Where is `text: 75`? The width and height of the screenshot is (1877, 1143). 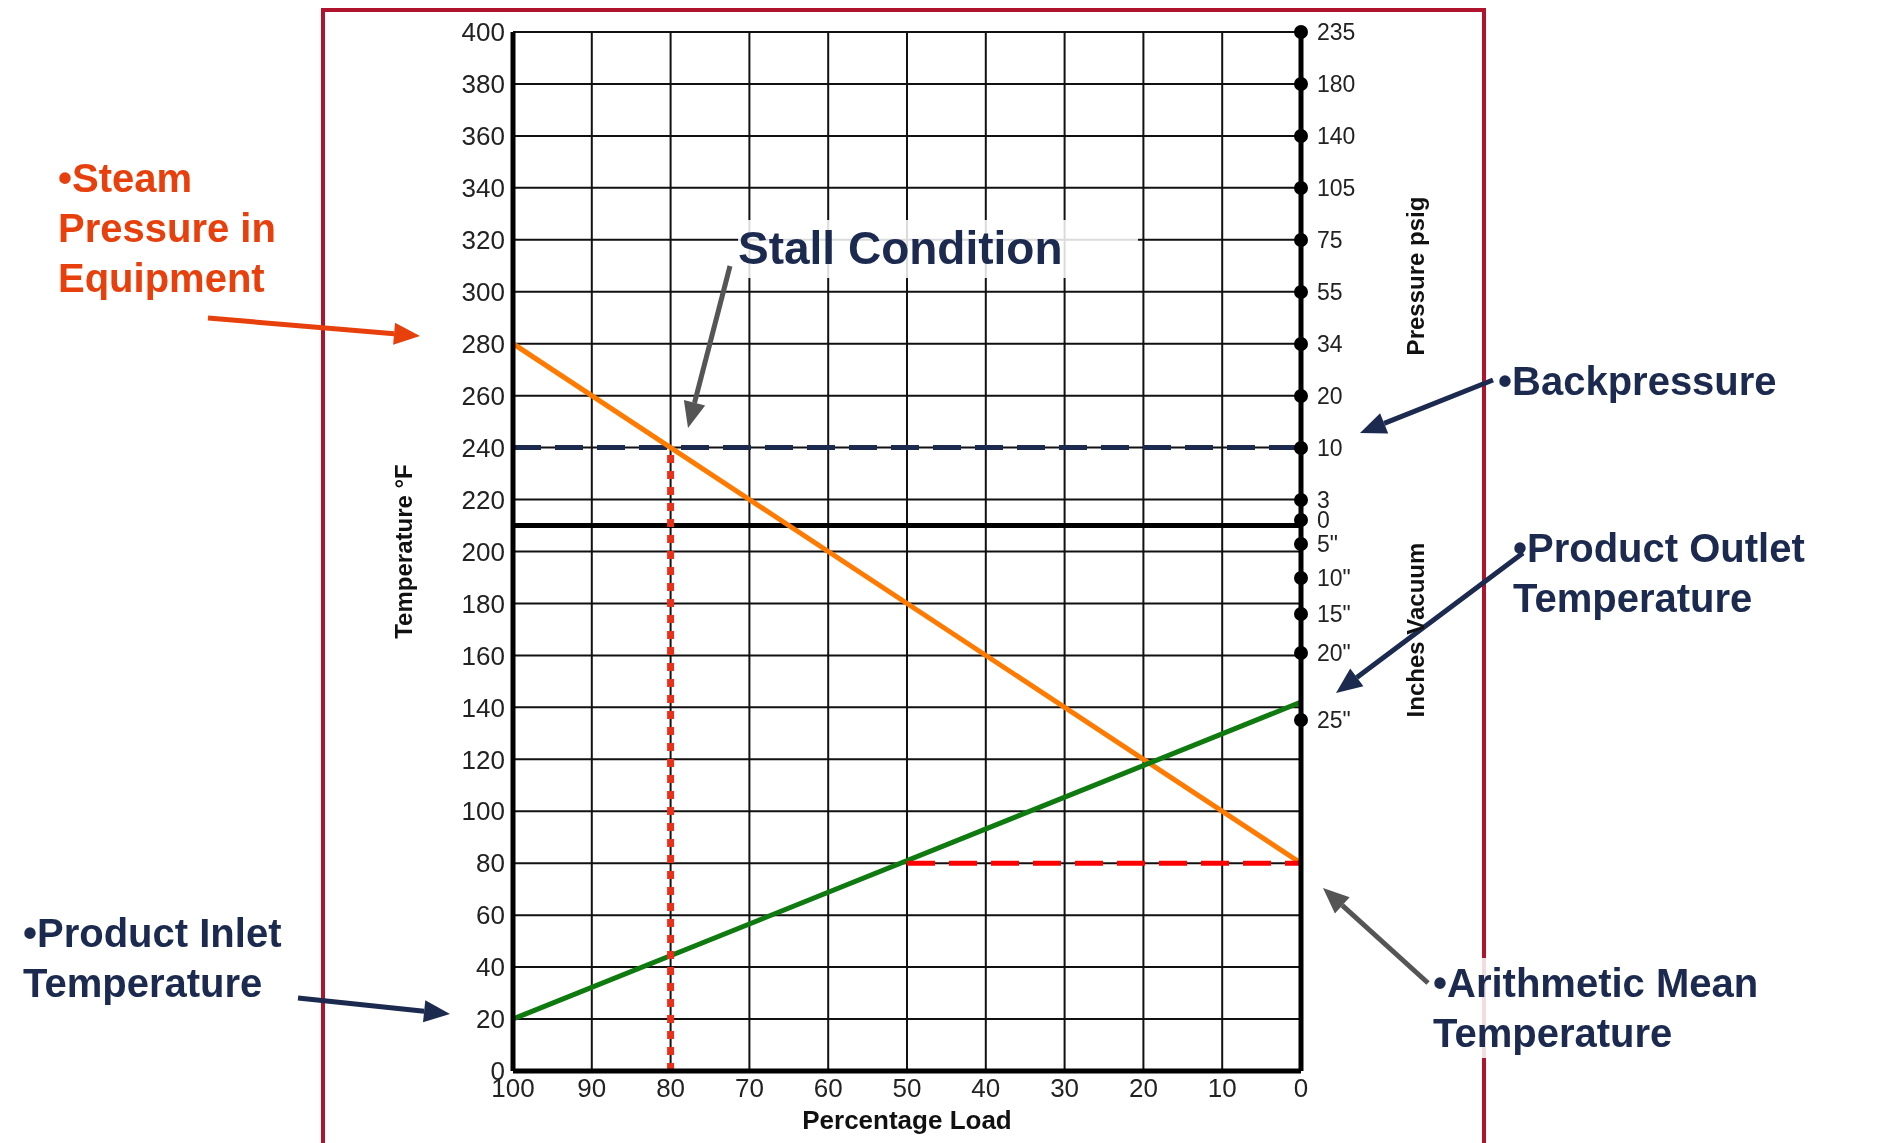 text: 75 is located at coordinates (1330, 240).